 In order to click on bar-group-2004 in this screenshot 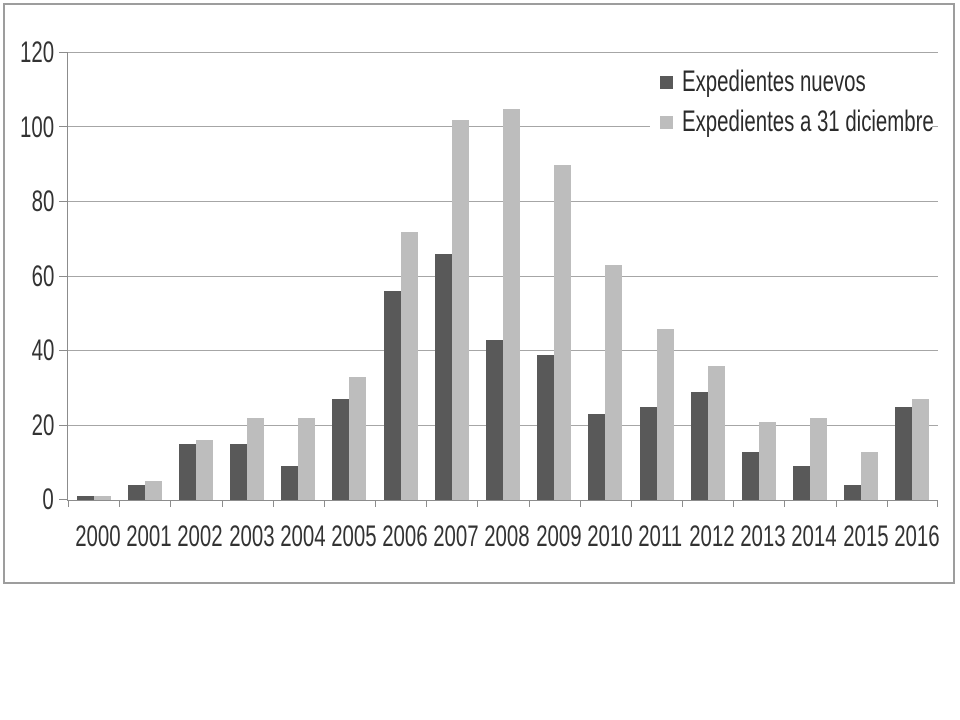, I will do `click(298, 276)`.